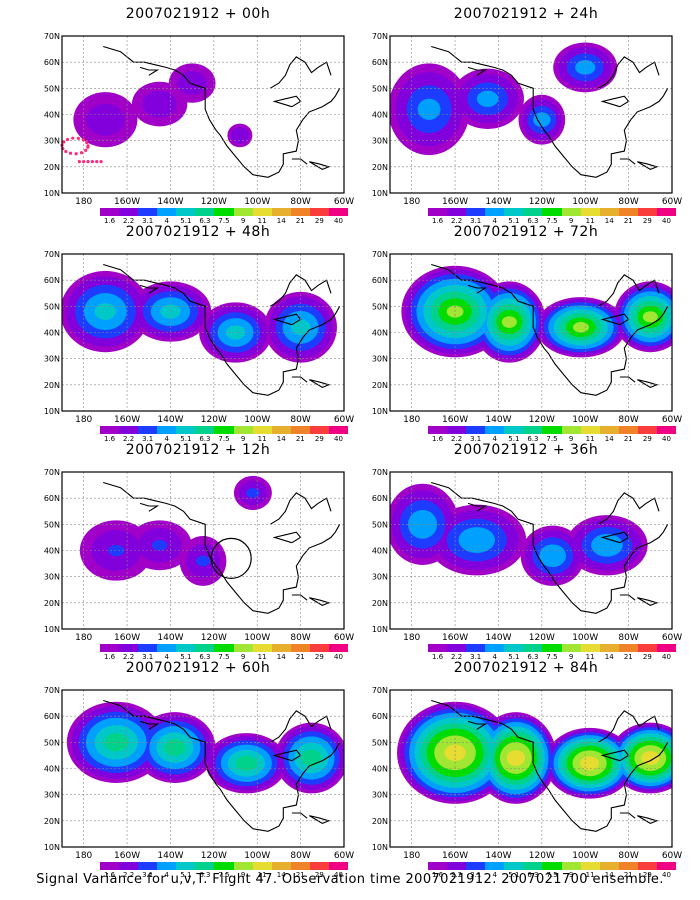 This screenshot has height=900, width=700. Describe the element at coordinates (198, 14) in the screenshot. I see `panel-title: 2007021912 + 00h` at that location.